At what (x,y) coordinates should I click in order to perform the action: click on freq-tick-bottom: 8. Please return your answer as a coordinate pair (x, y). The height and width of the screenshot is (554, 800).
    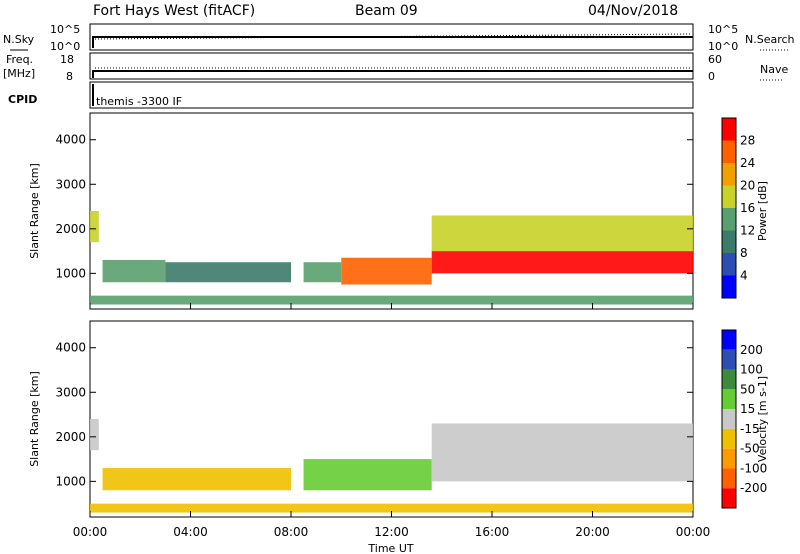
    Looking at the image, I should click on (69, 76).